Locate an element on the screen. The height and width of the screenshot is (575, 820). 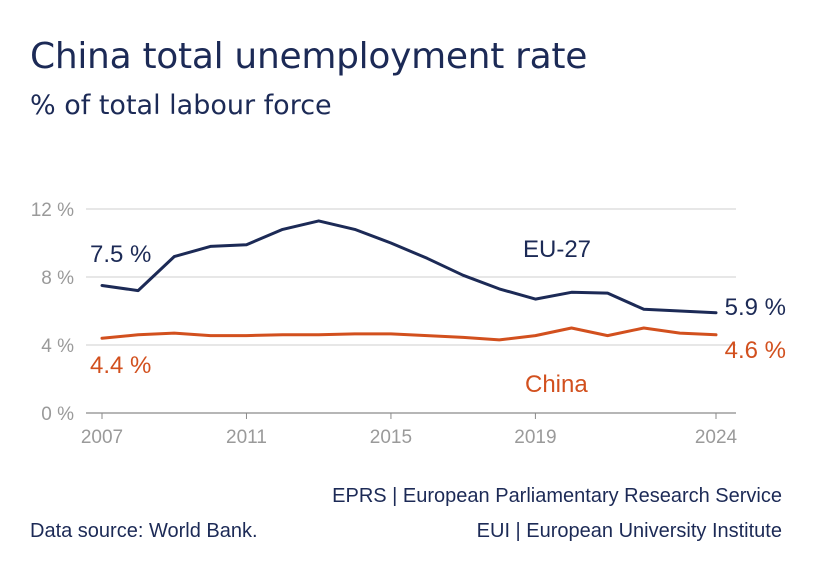
china-end-label: 4.6 % is located at coordinates (755, 350).